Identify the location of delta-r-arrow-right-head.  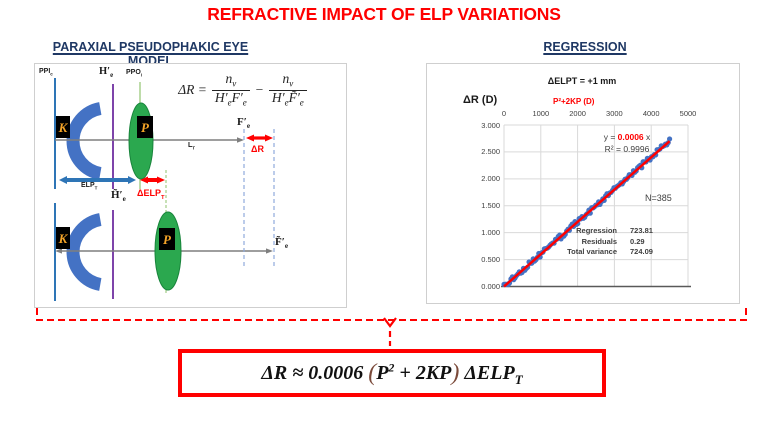
(269, 138).